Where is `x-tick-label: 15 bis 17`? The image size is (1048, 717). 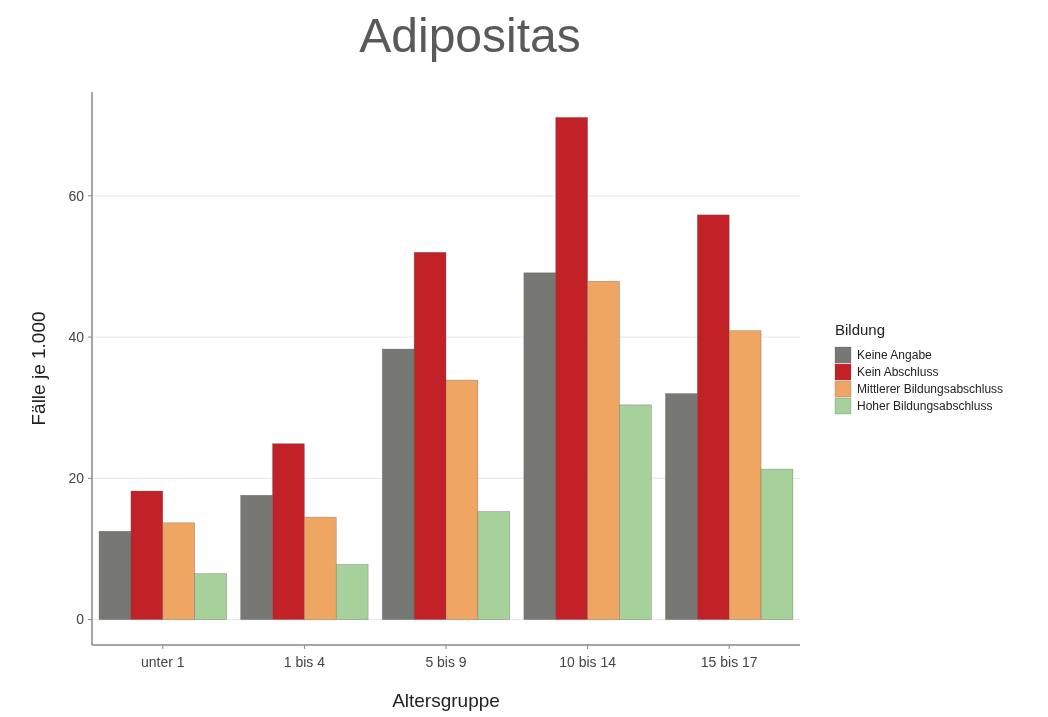
x-tick-label: 15 bis 17 is located at coordinates (729, 662).